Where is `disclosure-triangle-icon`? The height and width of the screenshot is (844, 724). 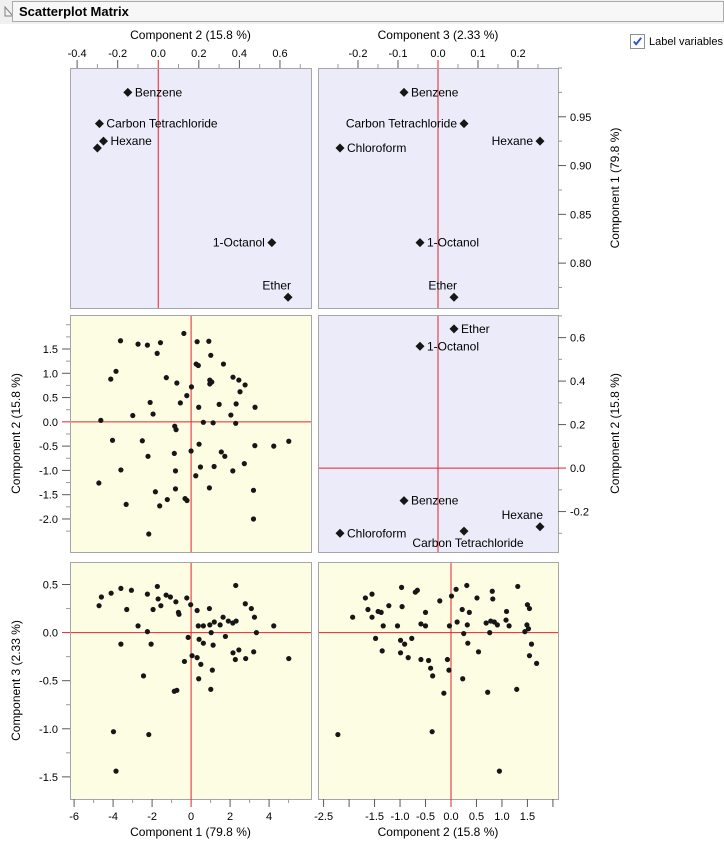 disclosure-triangle-icon is located at coordinates (9, 12).